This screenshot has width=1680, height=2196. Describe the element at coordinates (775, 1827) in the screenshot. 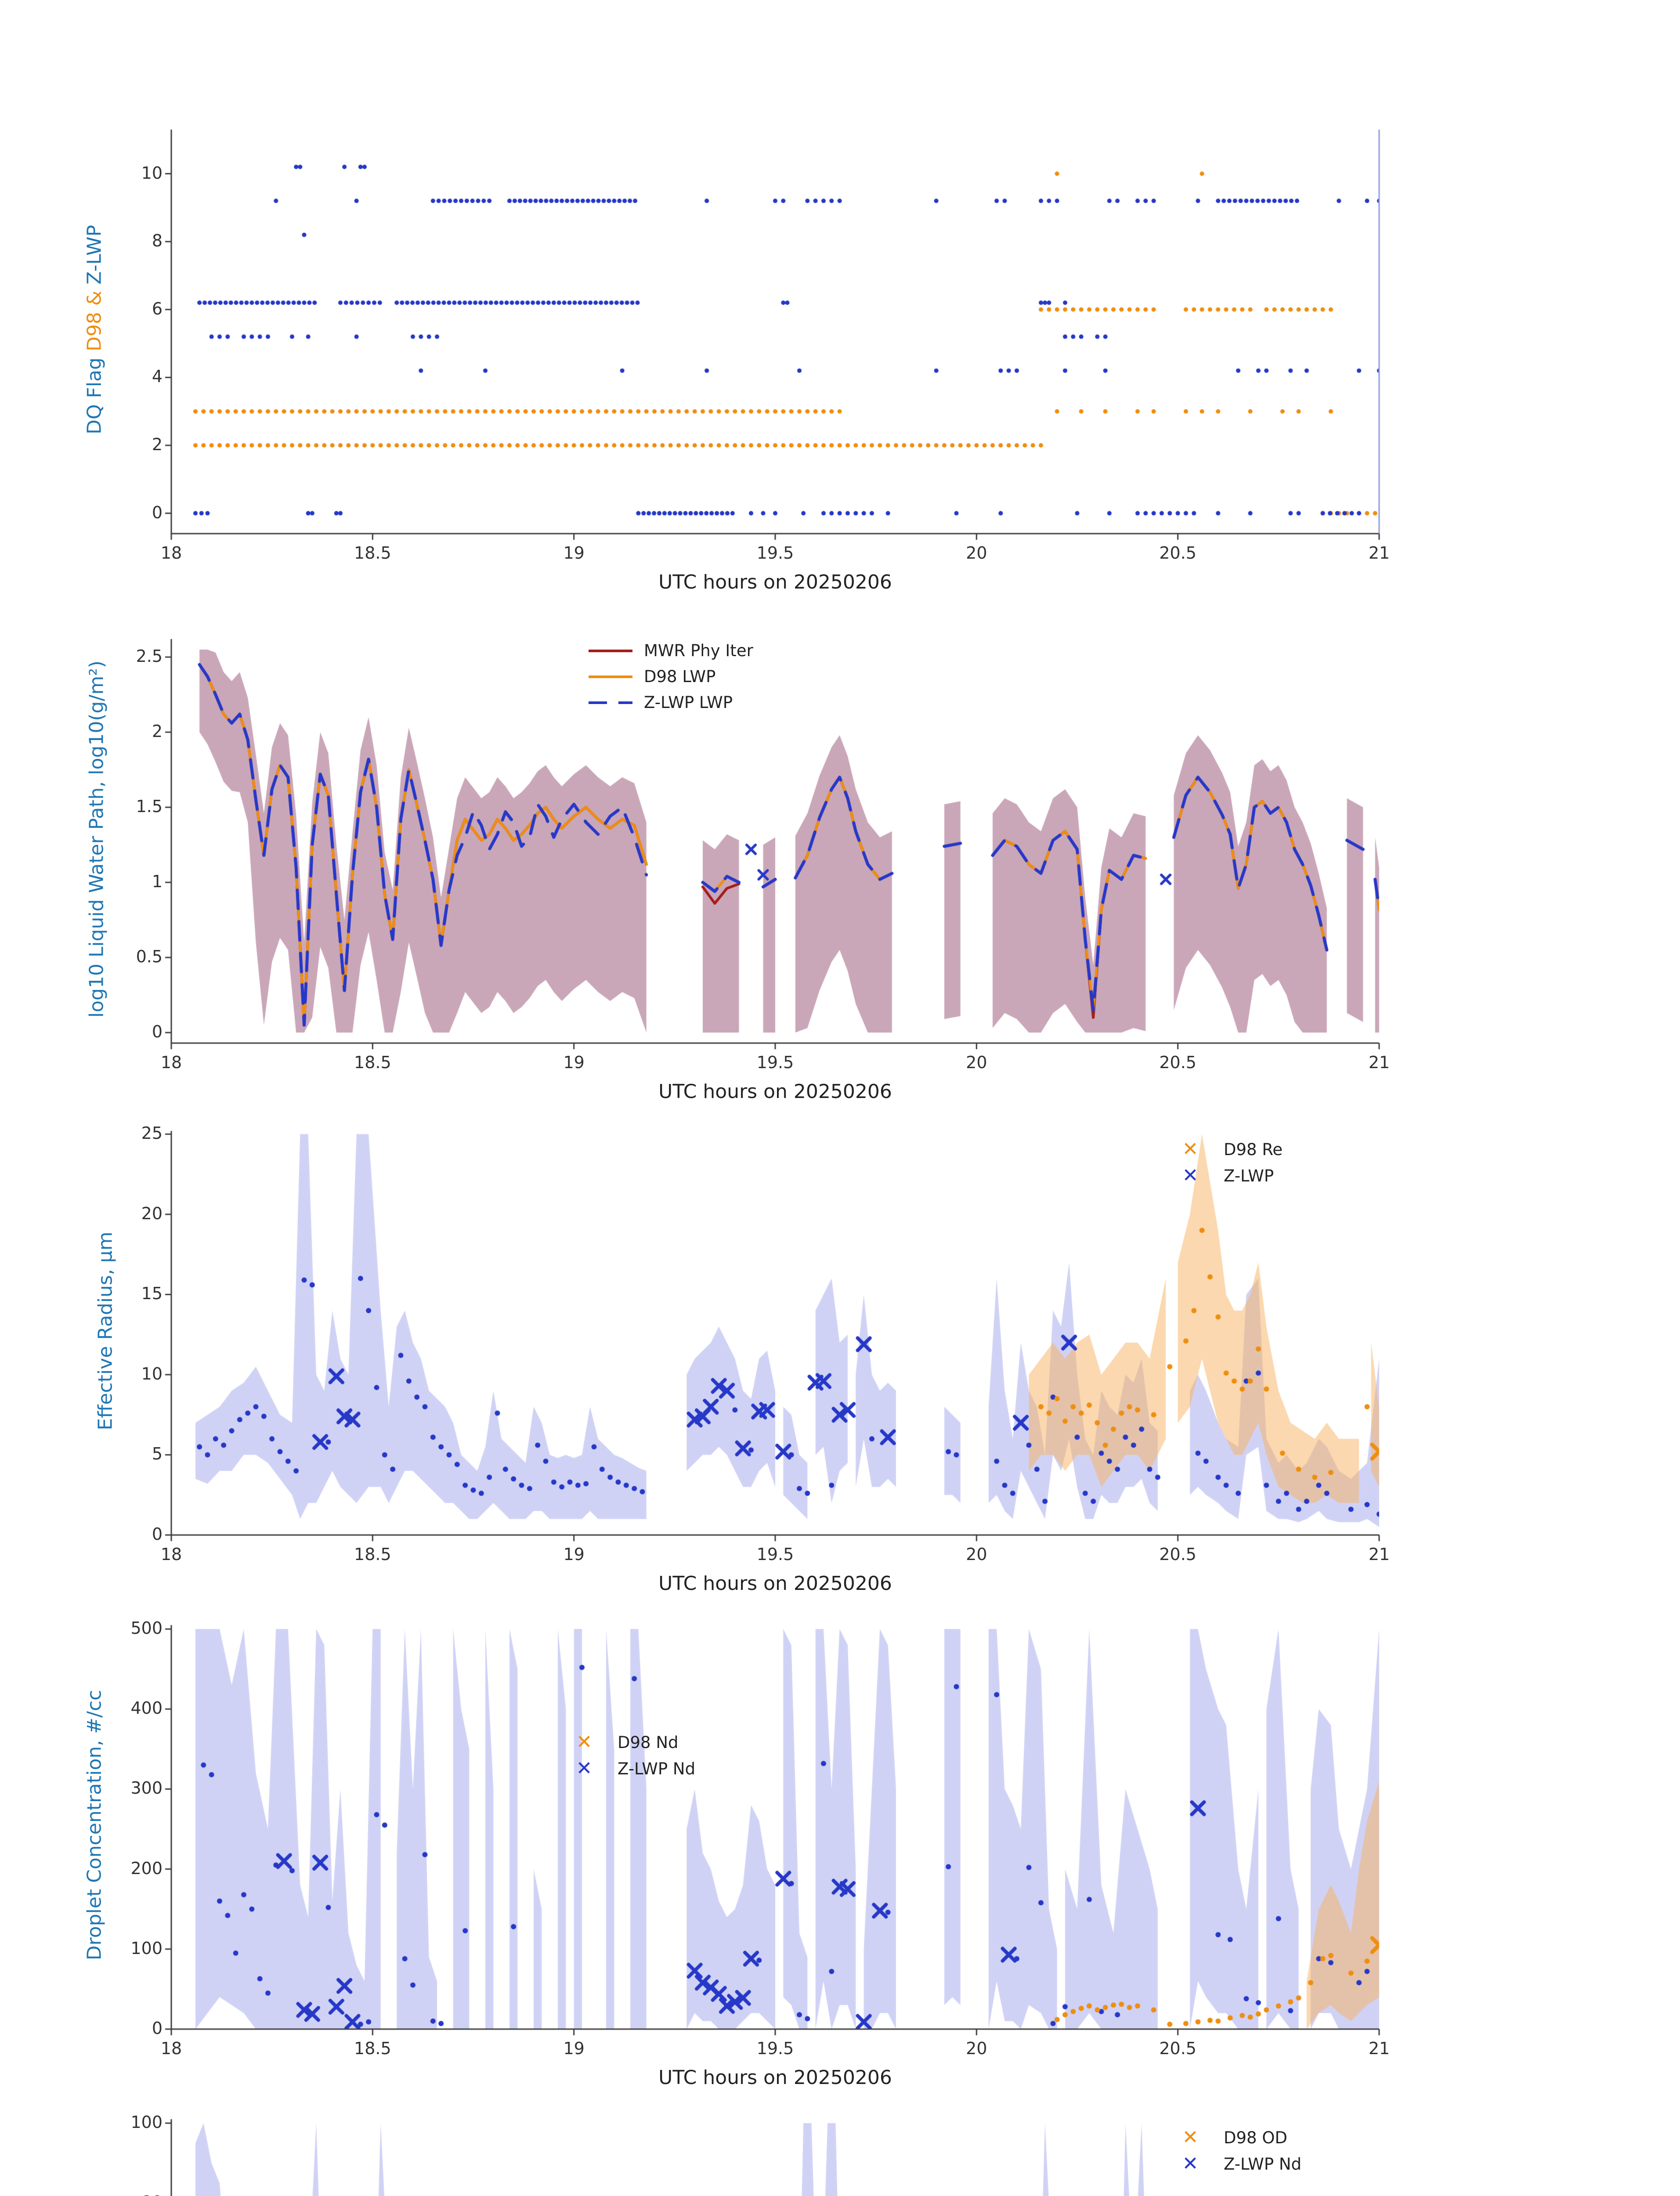

I see `plot-canvas-droplet-concentration` at that location.